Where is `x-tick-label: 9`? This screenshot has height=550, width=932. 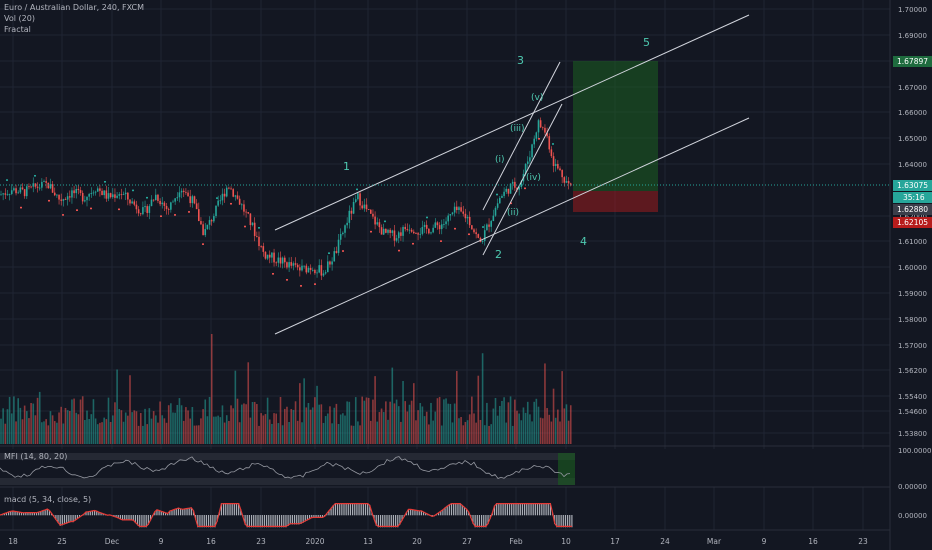
x-tick-label: 9 is located at coordinates (161, 541).